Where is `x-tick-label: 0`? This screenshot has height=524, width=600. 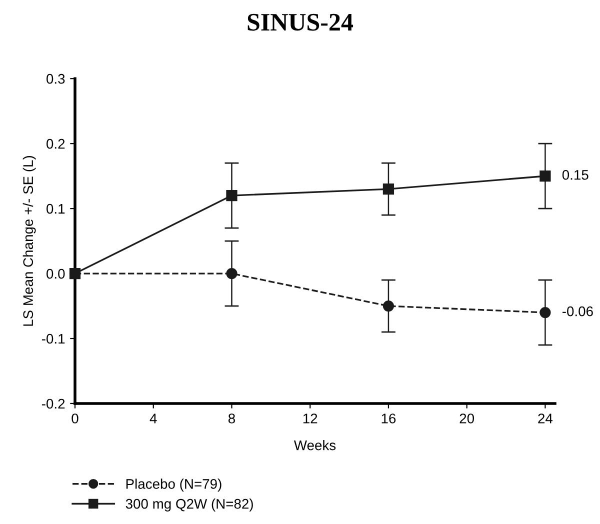 x-tick-label: 0 is located at coordinates (75, 419).